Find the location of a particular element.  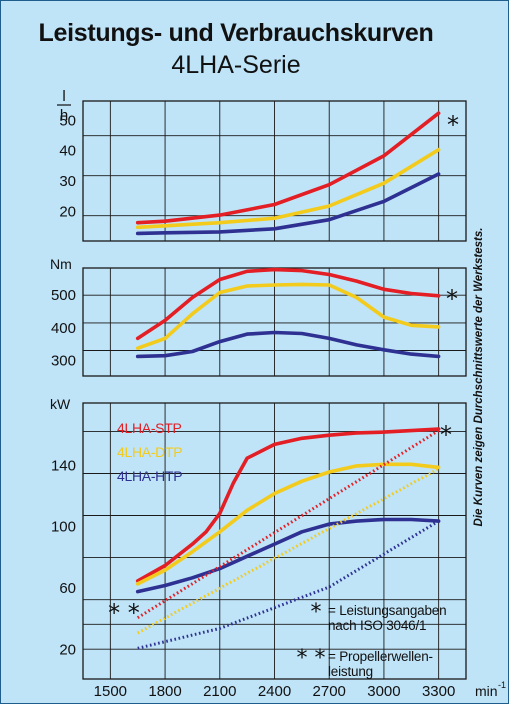

y-tick-label: 50 is located at coordinates (67, 120).